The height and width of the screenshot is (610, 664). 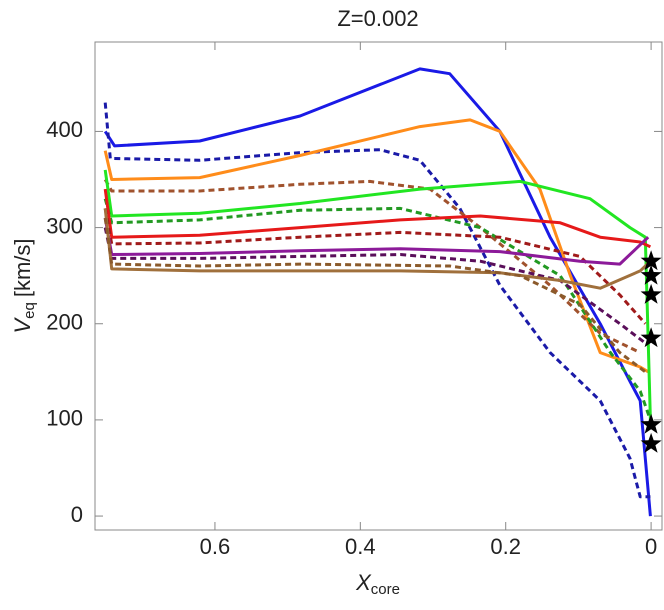 What do you see at coordinates (215, 546) in the screenshot?
I see `x-tick-label: 0.6` at bounding box center [215, 546].